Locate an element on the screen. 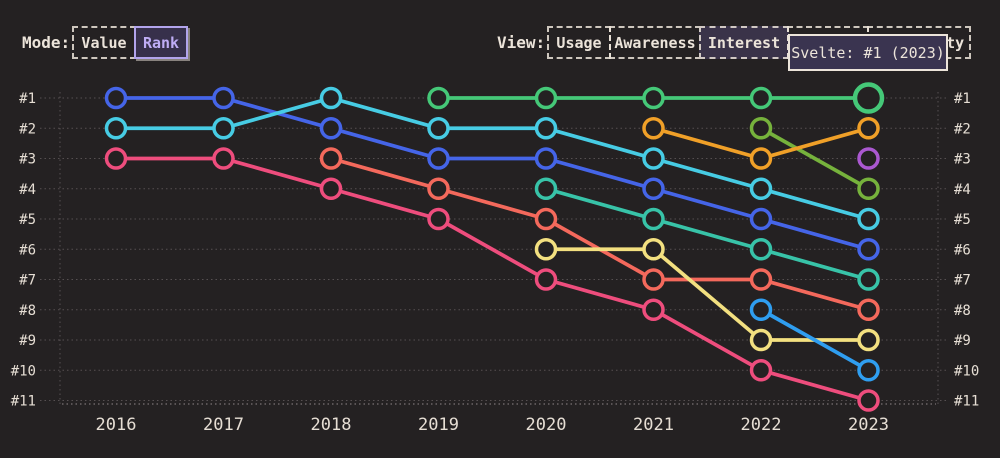 This screenshot has height=458, width=1000. mode-toggle-group: Value Rank is located at coordinates (130, 42).